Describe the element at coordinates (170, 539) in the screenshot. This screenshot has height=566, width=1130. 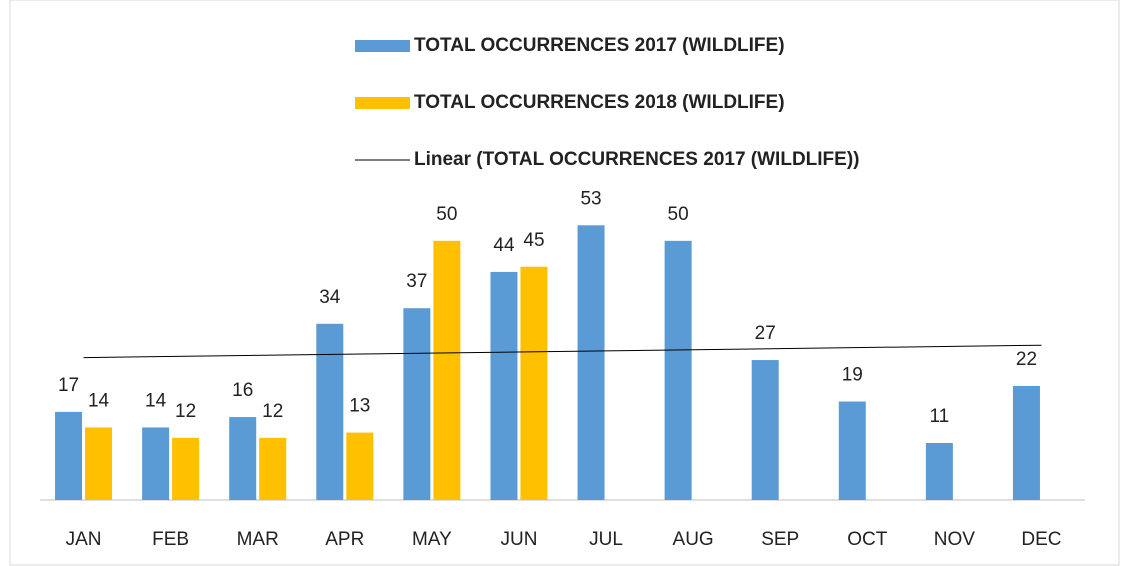
I see `x-tick-label: FEB` at that location.